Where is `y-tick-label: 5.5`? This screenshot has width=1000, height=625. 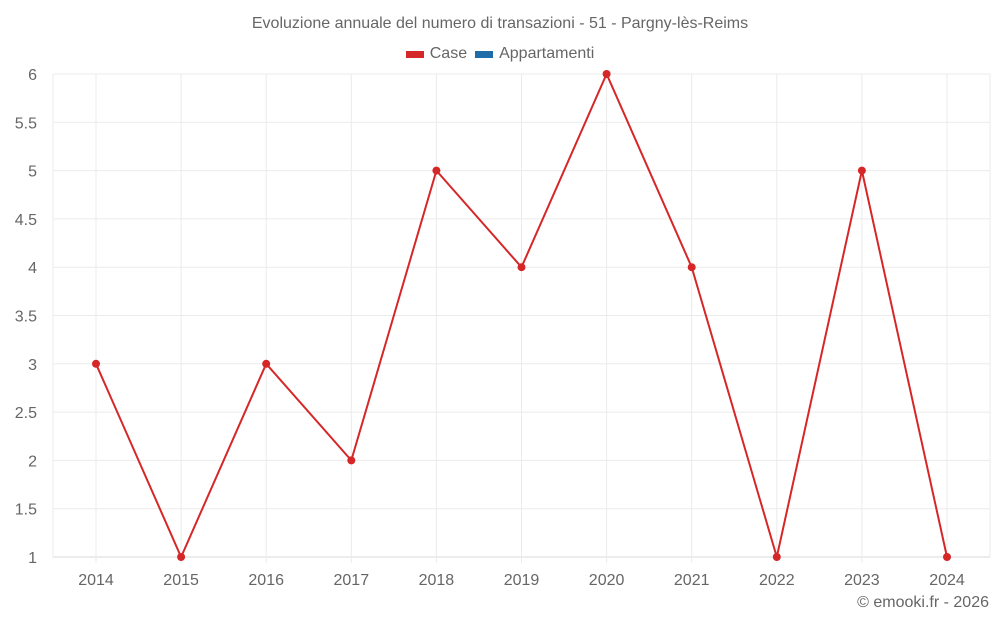
y-tick-label: 5.5 is located at coordinates (26, 123).